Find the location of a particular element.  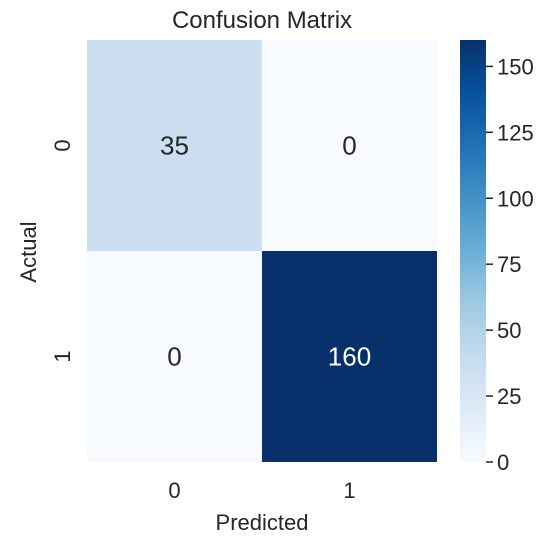

colorbar-tick-label: 100 is located at coordinates (515, 198).